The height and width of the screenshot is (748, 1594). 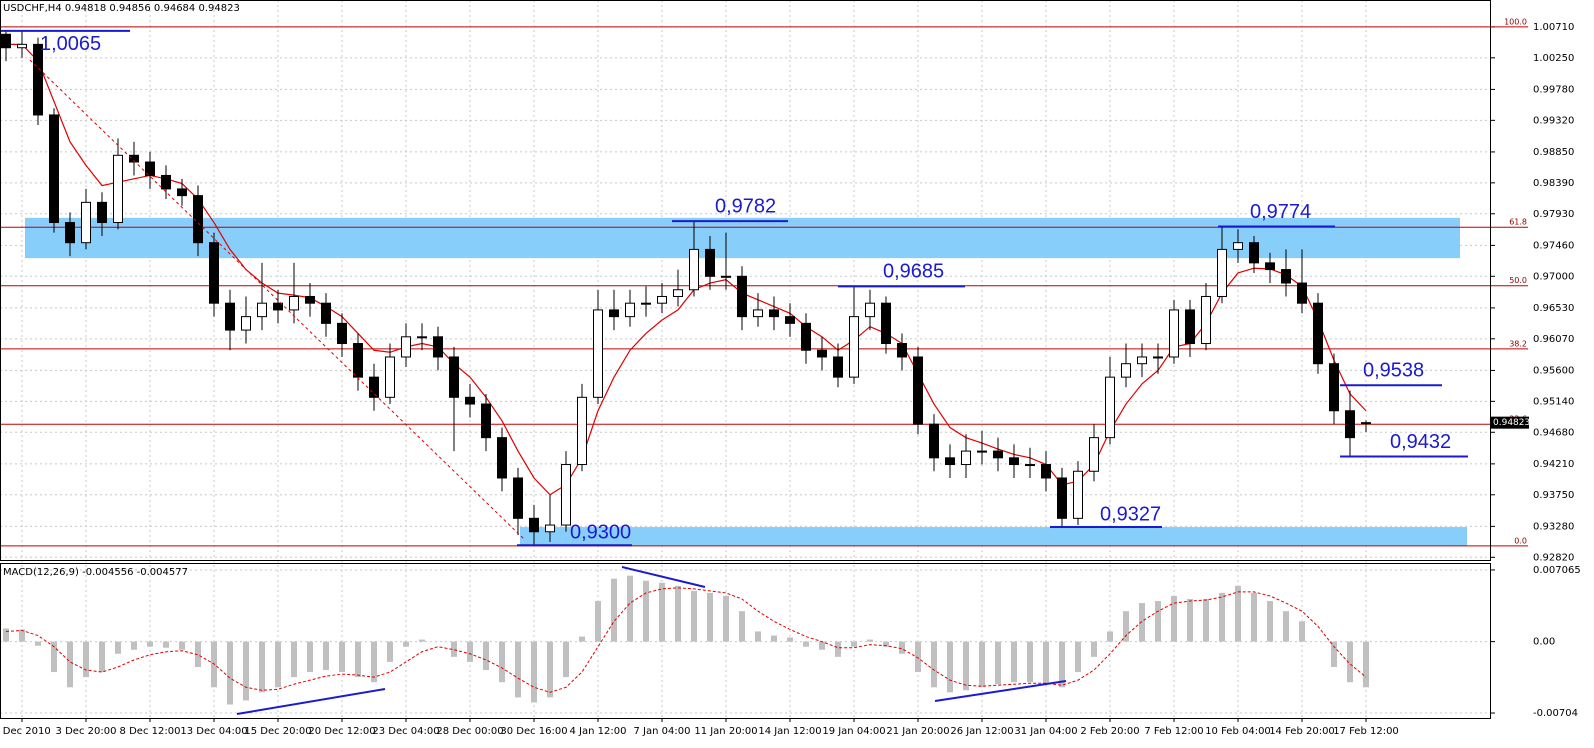 What do you see at coordinates (1393, 370) in the screenshot?
I see `level-label: 0,9538` at bounding box center [1393, 370].